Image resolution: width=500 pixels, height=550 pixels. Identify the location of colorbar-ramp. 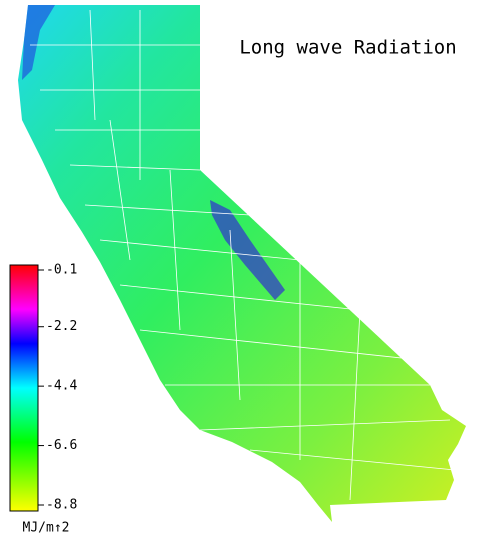
(24, 388).